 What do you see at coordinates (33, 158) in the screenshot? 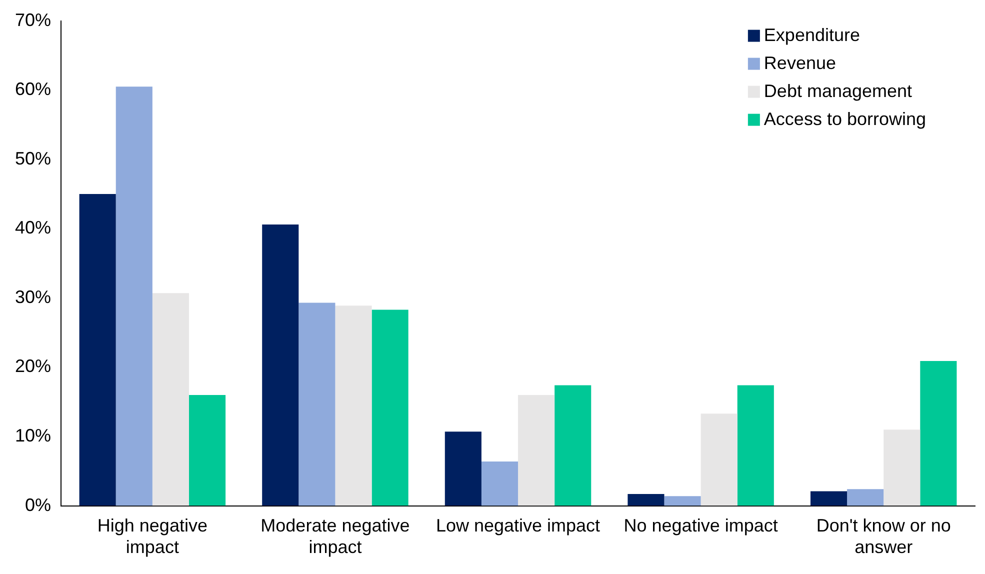
I see `y-tick-label: 50%` at bounding box center [33, 158].